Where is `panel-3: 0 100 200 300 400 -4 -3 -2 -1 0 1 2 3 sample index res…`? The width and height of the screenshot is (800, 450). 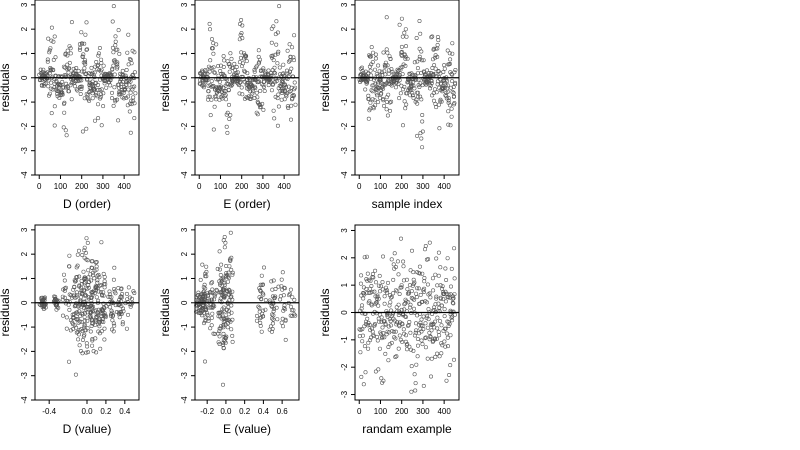
panel-3: 0 100 200 300 400 -4 -3 -2 -1 0 1 2 3 sample index res… is located at coordinates (389, 105).